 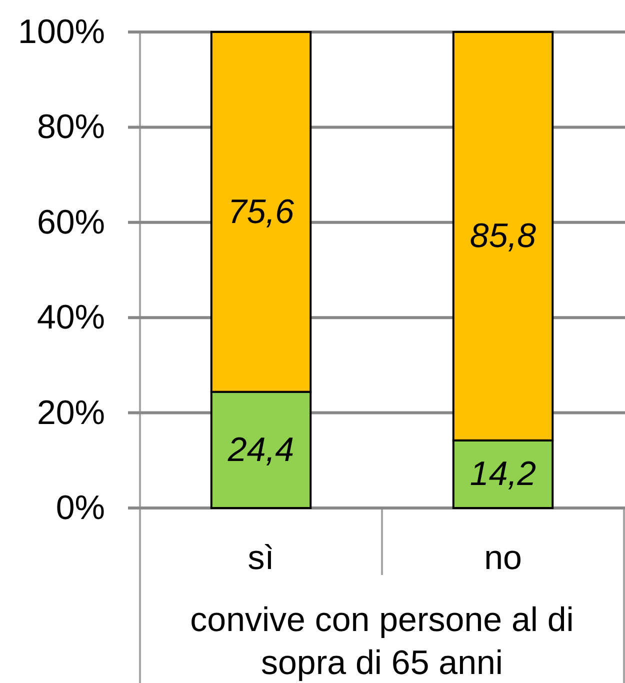 What do you see at coordinates (261, 211) in the screenshot?
I see `data-label: 75,6` at bounding box center [261, 211].